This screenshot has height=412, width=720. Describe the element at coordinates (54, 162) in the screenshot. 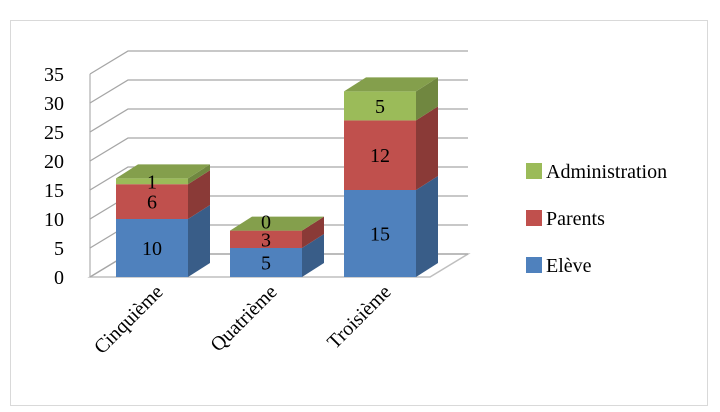

I see `y-tick-label: 20` at that location.